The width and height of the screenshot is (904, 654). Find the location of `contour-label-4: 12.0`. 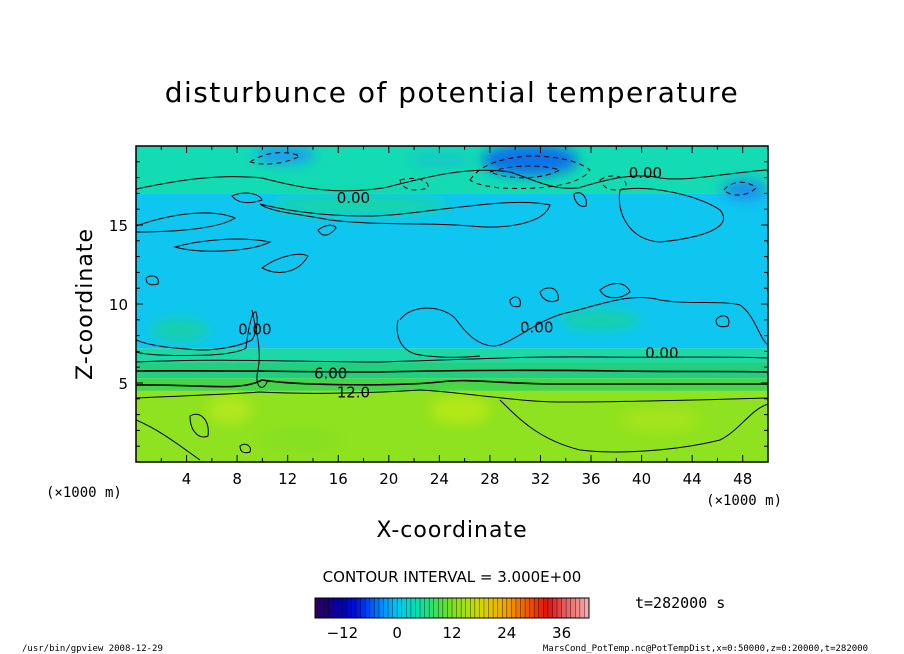

contour-label-4: 12.0 is located at coordinates (353, 392).